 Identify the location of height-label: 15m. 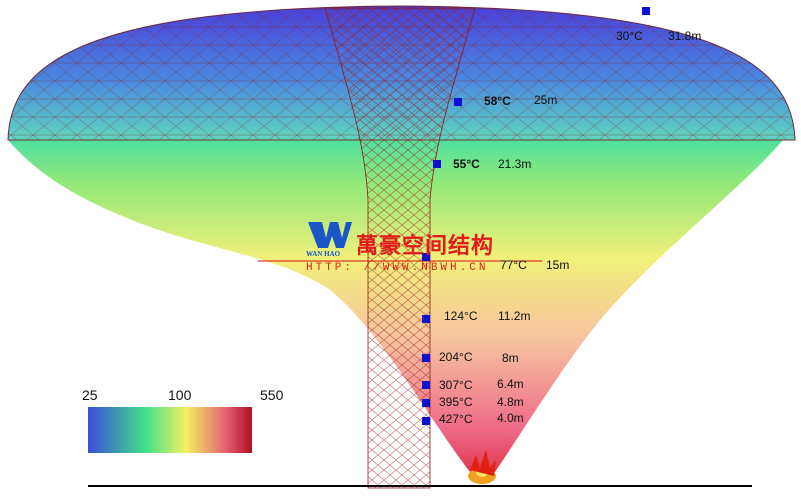
(558, 265).